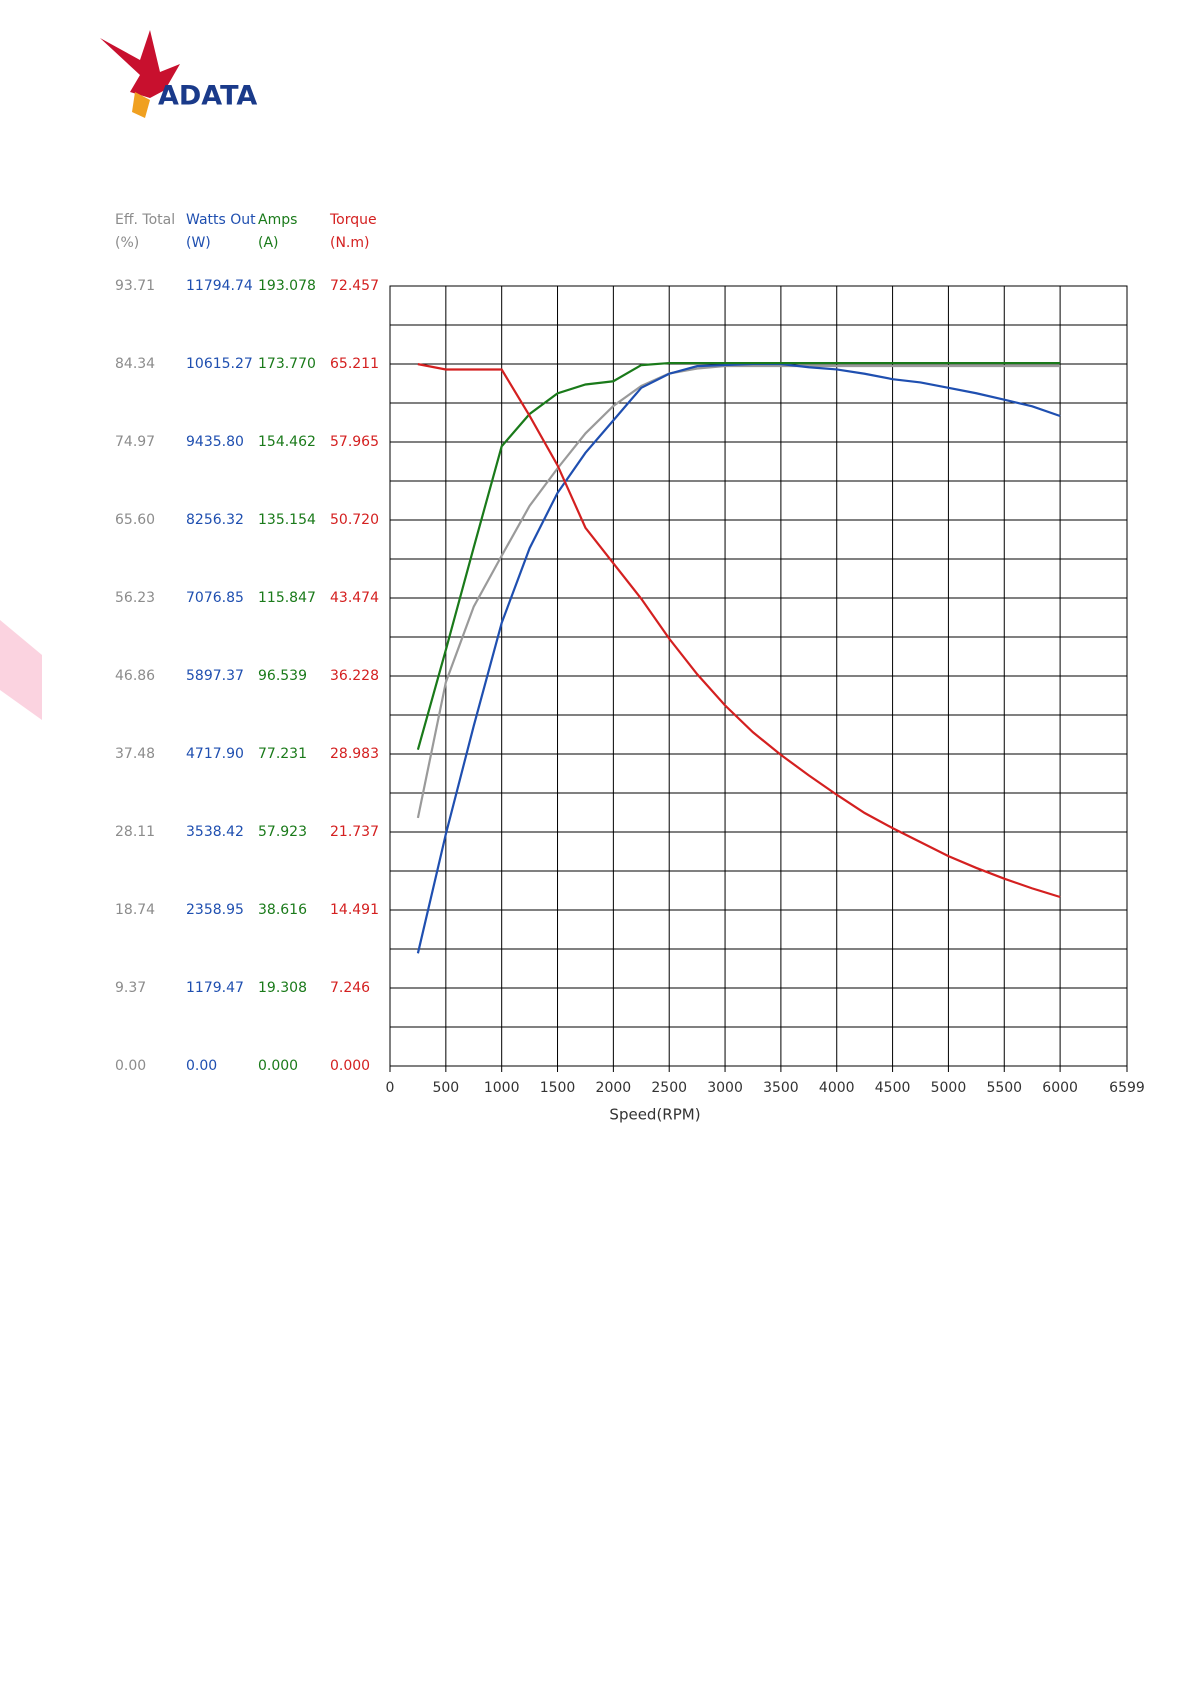 Image resolution: width=1191 pixels, height=1688 pixels. I want to click on y-tick-label: 96.539, so click(282, 676).